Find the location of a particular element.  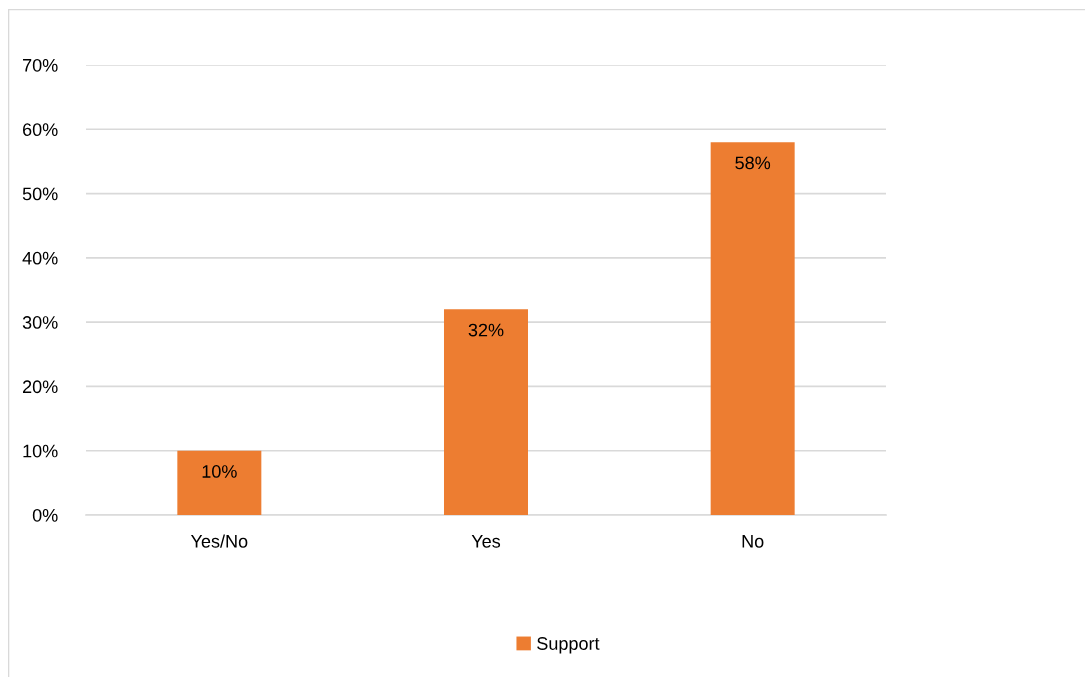

y-tick-label: 50% is located at coordinates (40, 194).